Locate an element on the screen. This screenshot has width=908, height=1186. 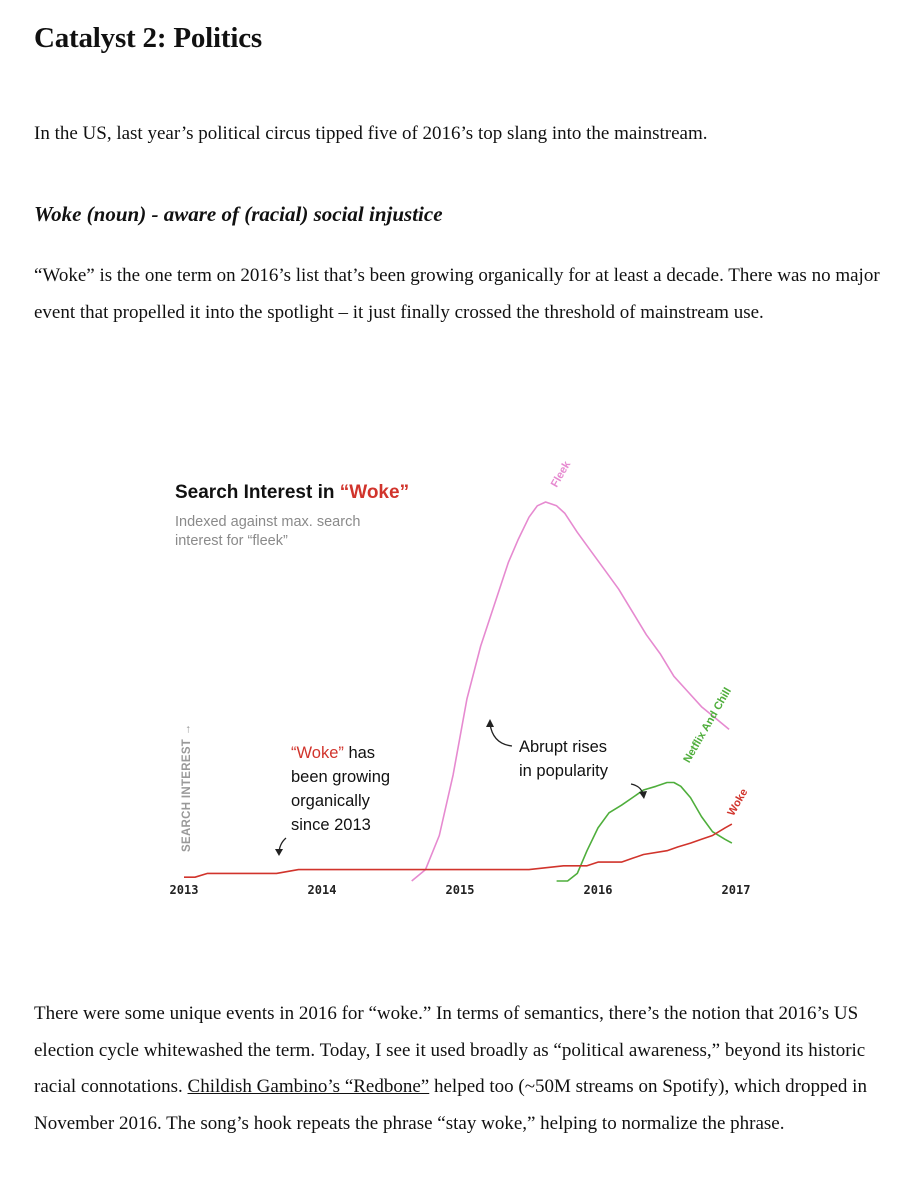
y-axis-label: SEARCH INTEREST → is located at coordinates (187, 788).